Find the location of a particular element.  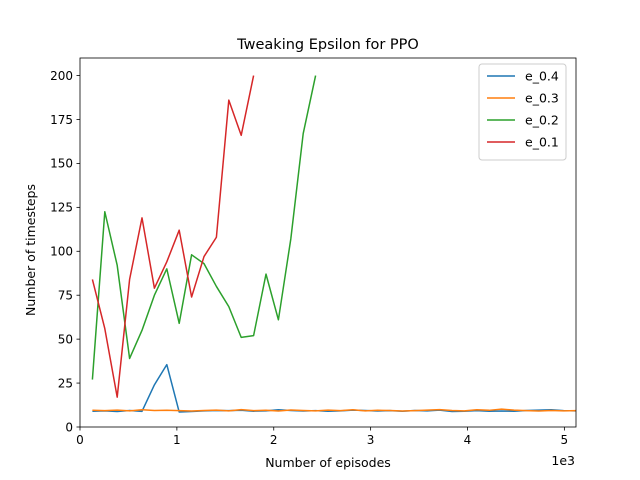

y-tick-label: 0 is located at coordinates (69, 427).